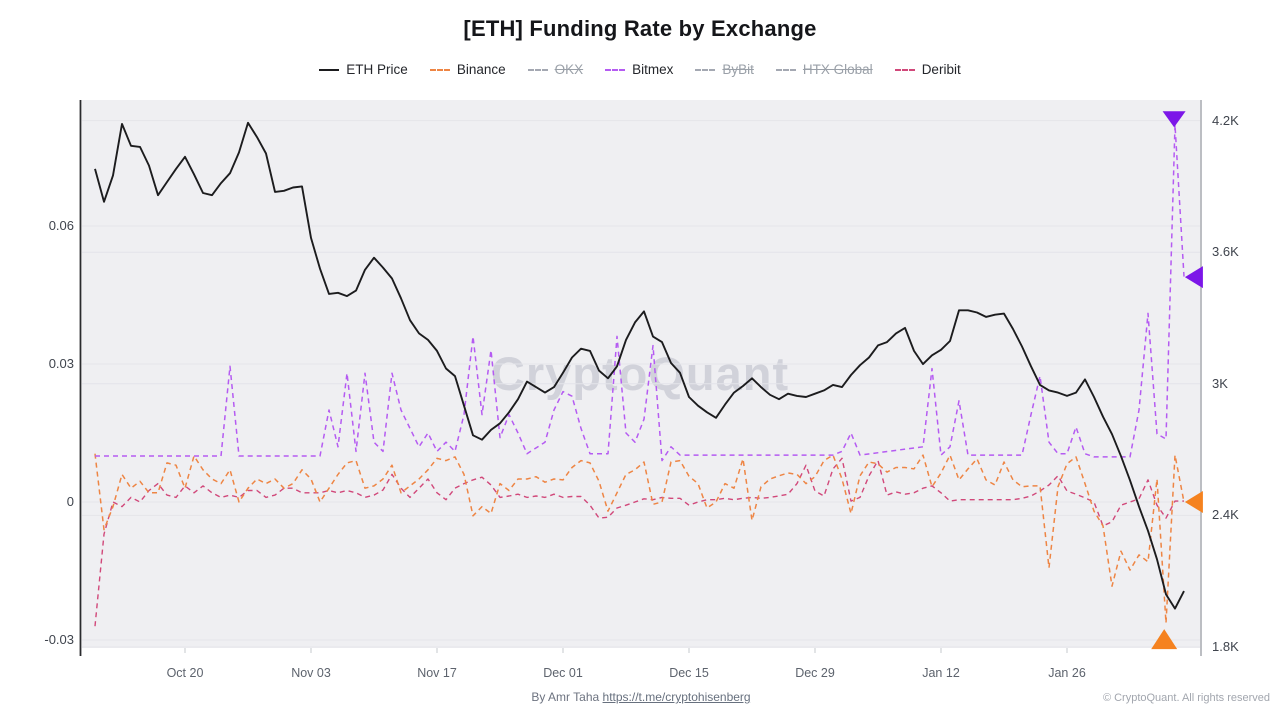  I want to click on left-axis-label: 0, so click(70, 501).